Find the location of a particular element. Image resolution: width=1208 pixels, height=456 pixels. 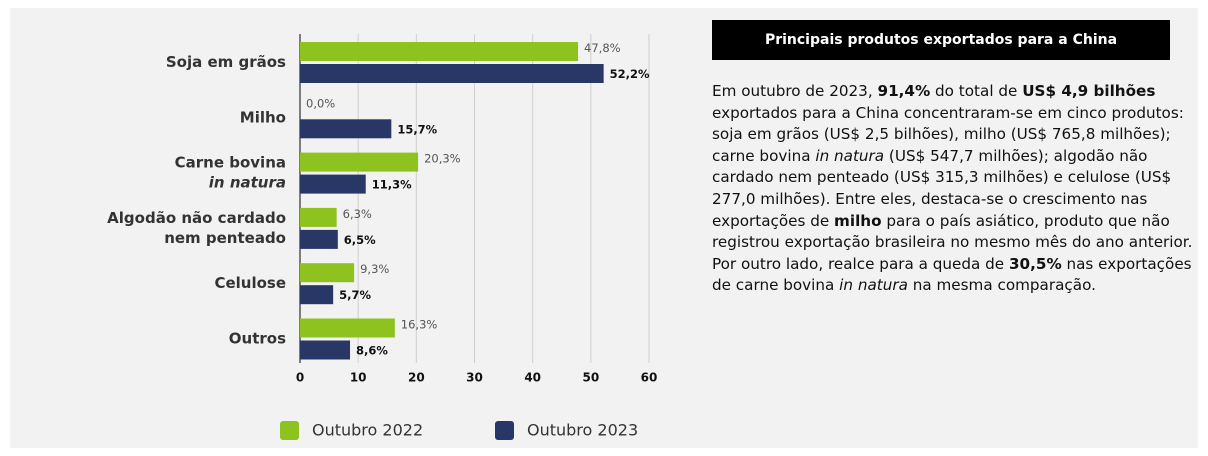

y-tick-label: Carne bovina is located at coordinates (230, 163).